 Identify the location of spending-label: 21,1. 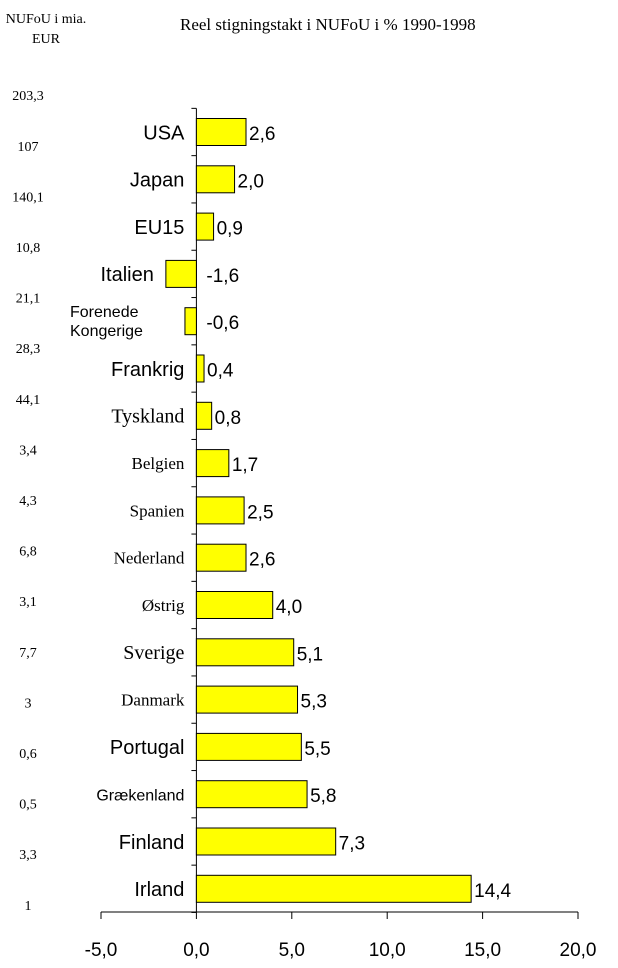
(28, 299).